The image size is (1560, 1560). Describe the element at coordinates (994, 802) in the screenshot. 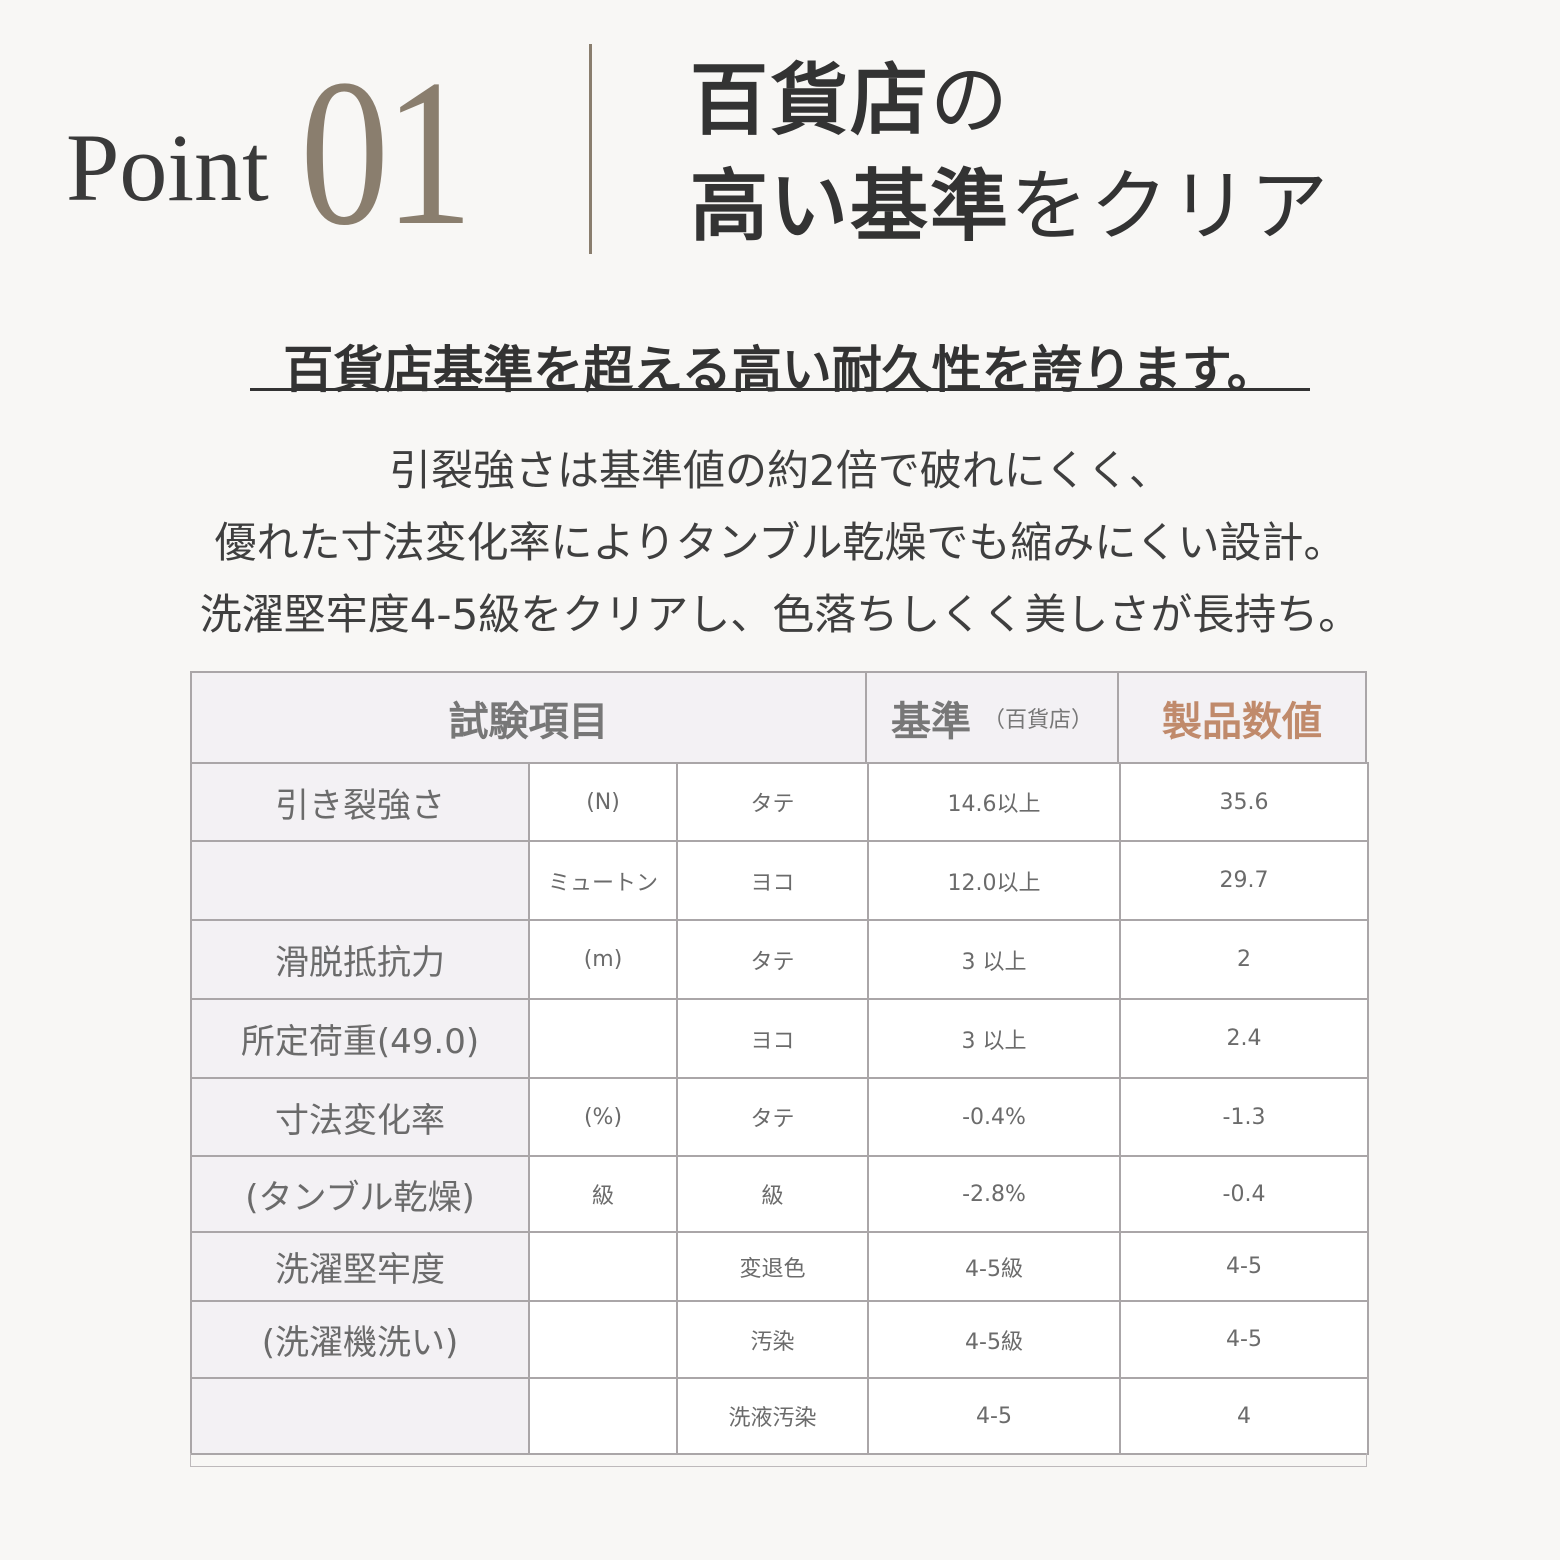

I see `standard-cell: 14.6以上` at that location.